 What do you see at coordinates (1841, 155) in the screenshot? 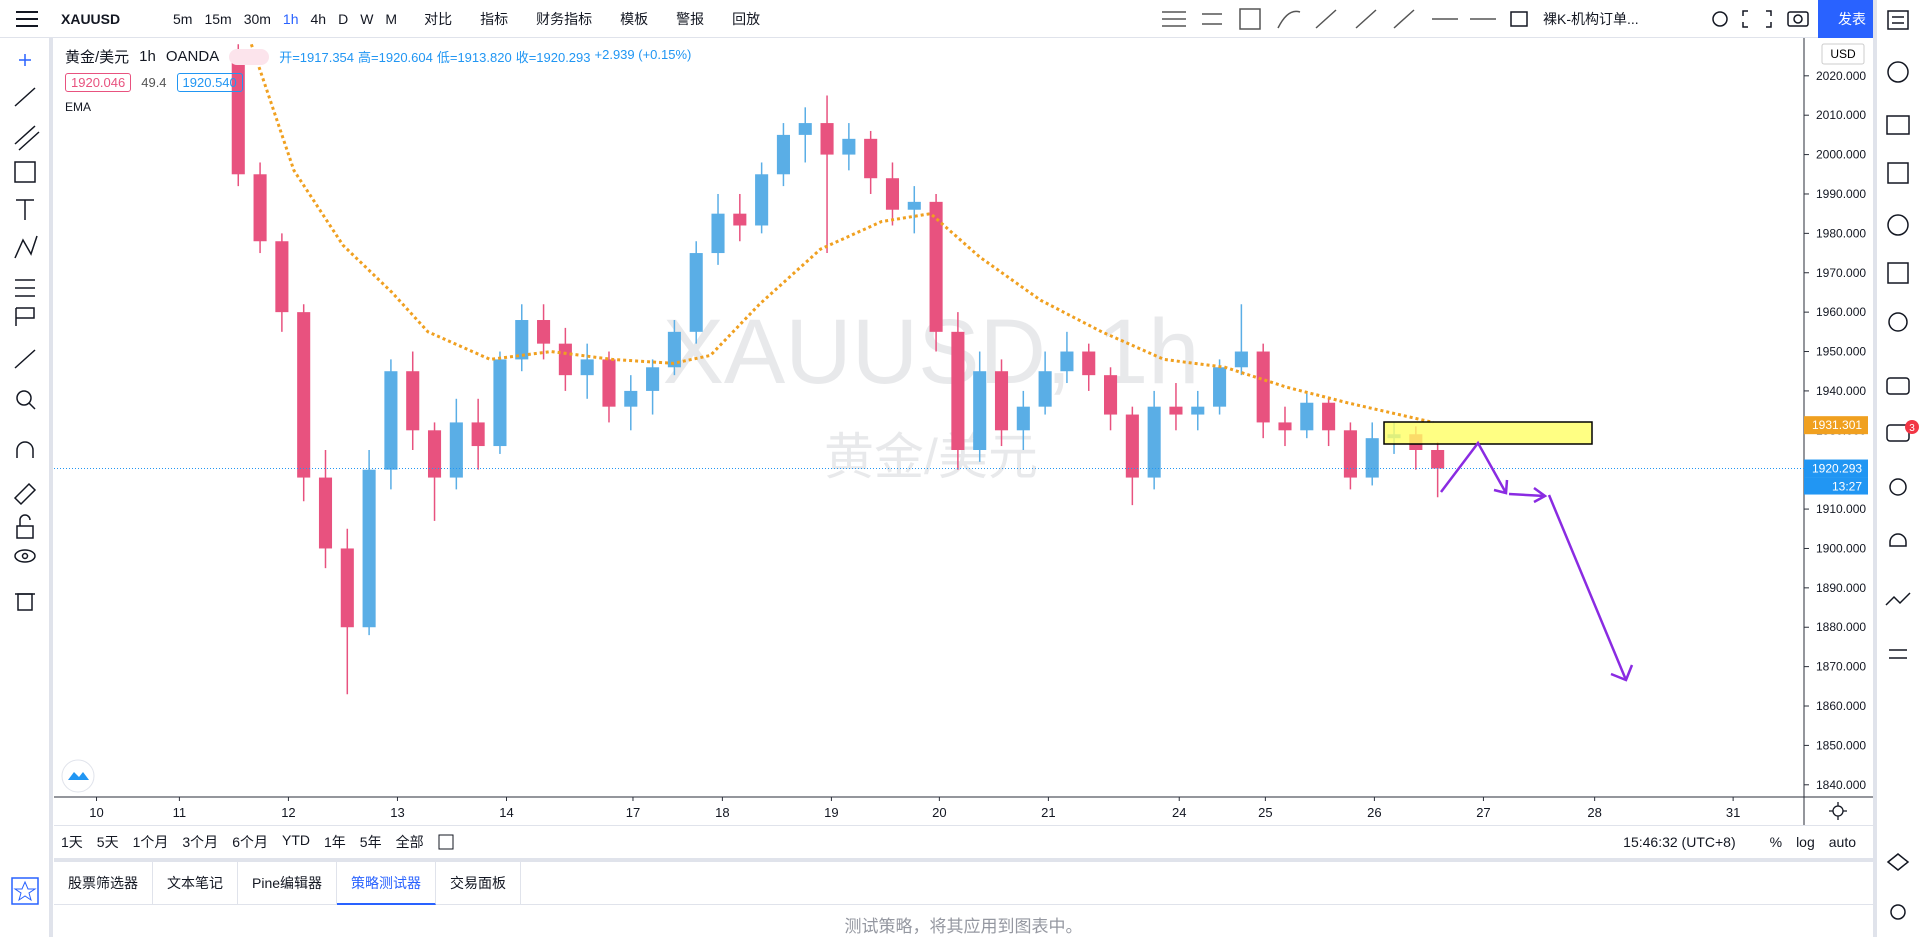
I see `y-tick-label: 2000.000` at bounding box center [1841, 155].